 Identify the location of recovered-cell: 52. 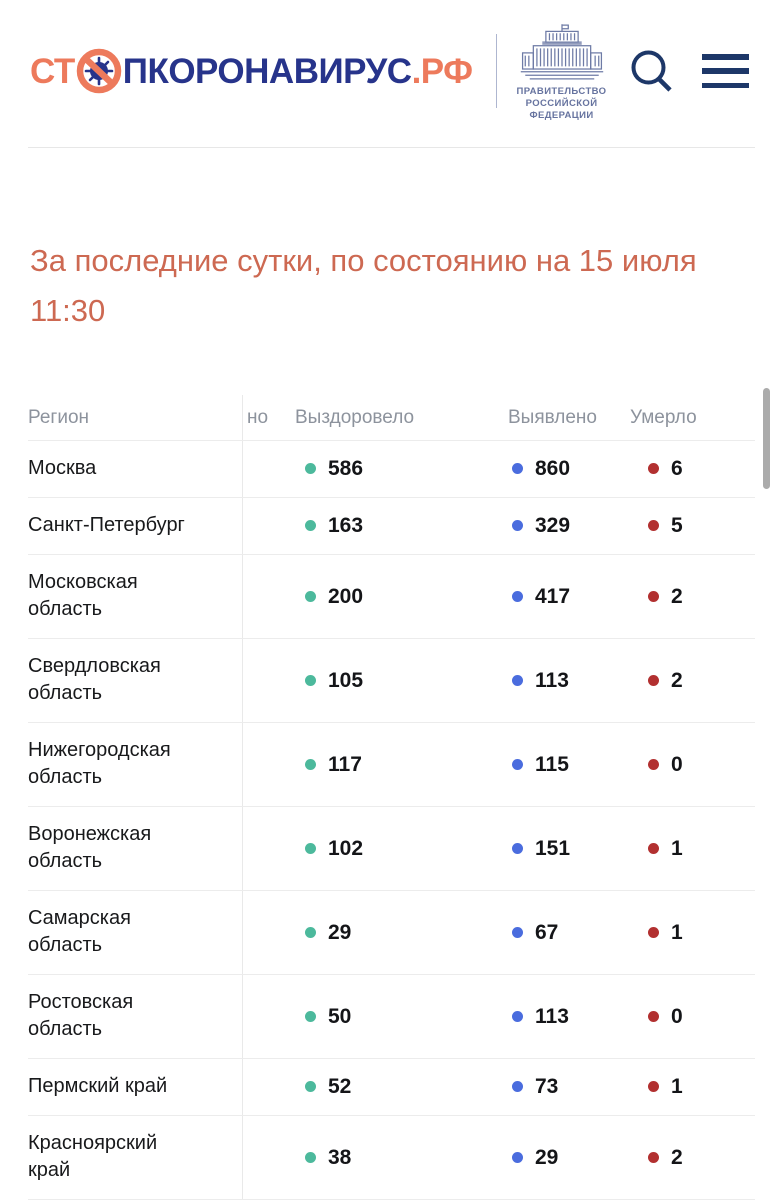
(401, 1087).